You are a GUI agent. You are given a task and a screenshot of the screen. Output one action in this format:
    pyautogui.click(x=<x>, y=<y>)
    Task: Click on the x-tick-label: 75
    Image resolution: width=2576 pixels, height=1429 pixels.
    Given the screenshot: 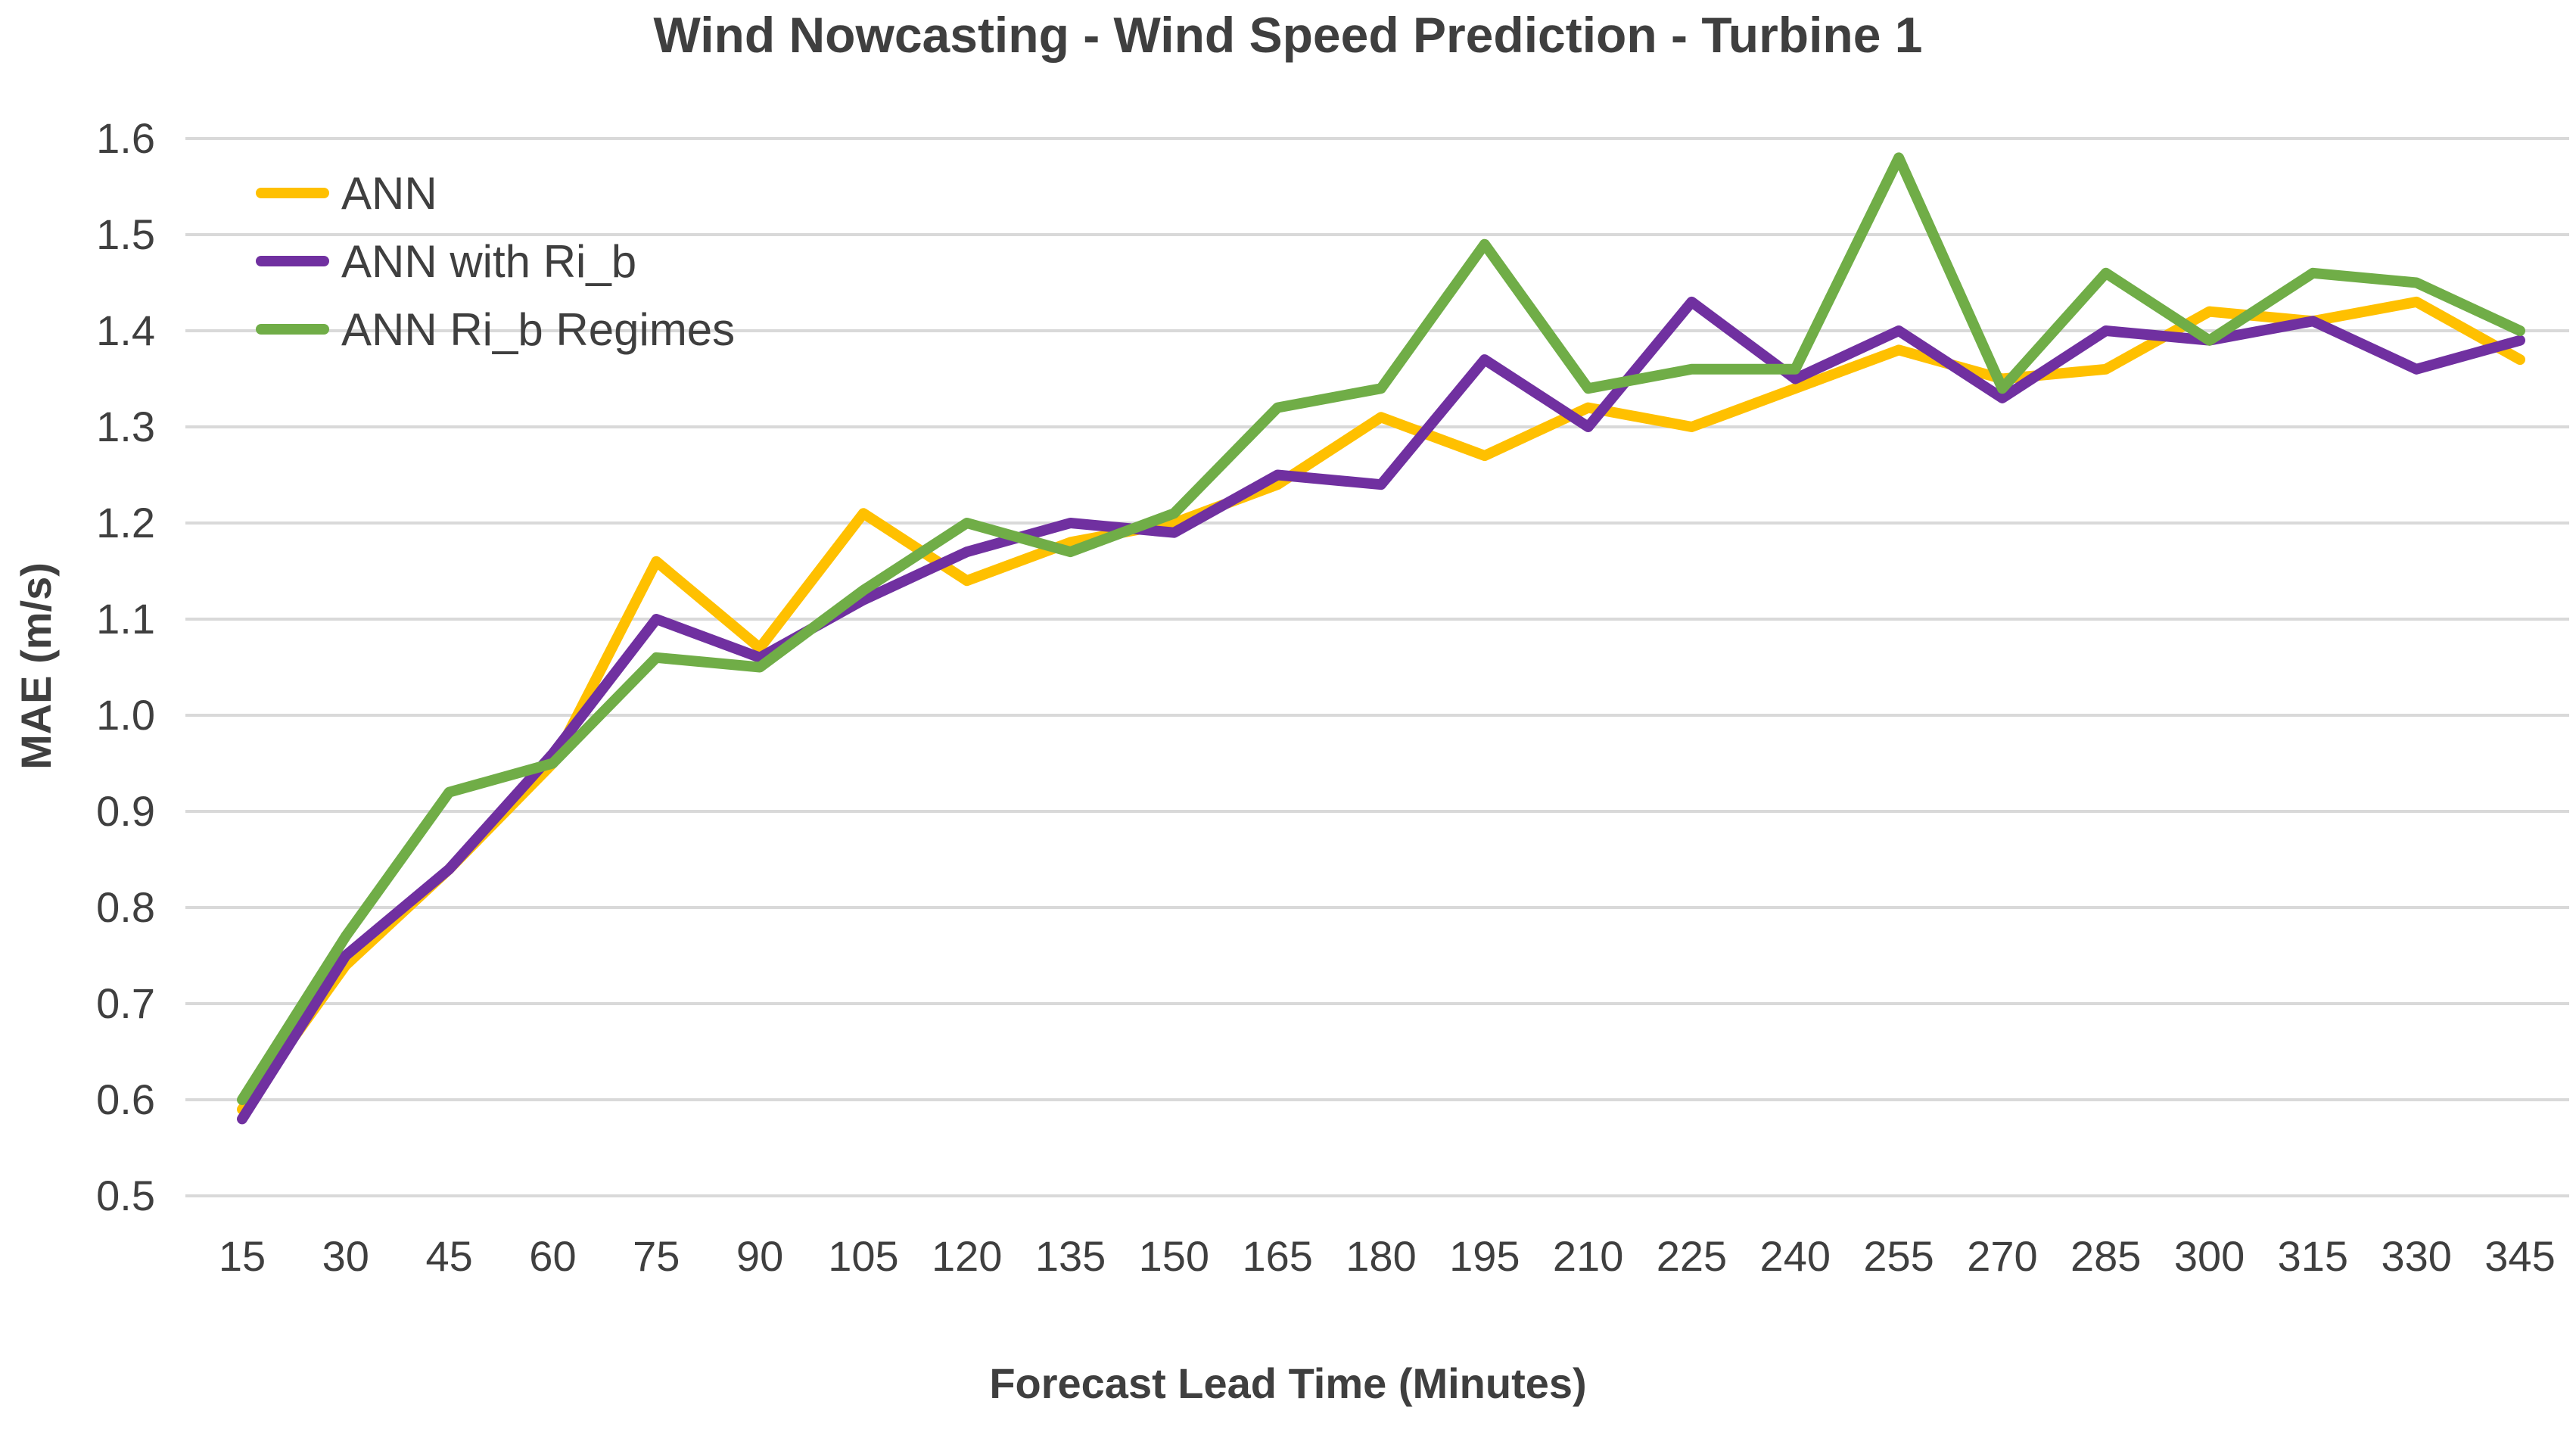 What is the action you would take?
    pyautogui.click(x=656, y=1256)
    